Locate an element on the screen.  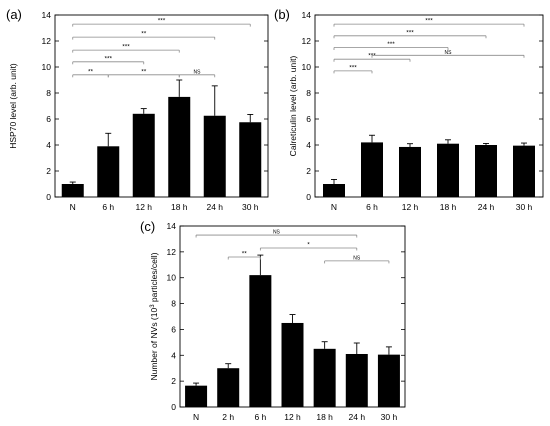
y-axis-label-end: particles/cell) is located at coordinates (154, 278).